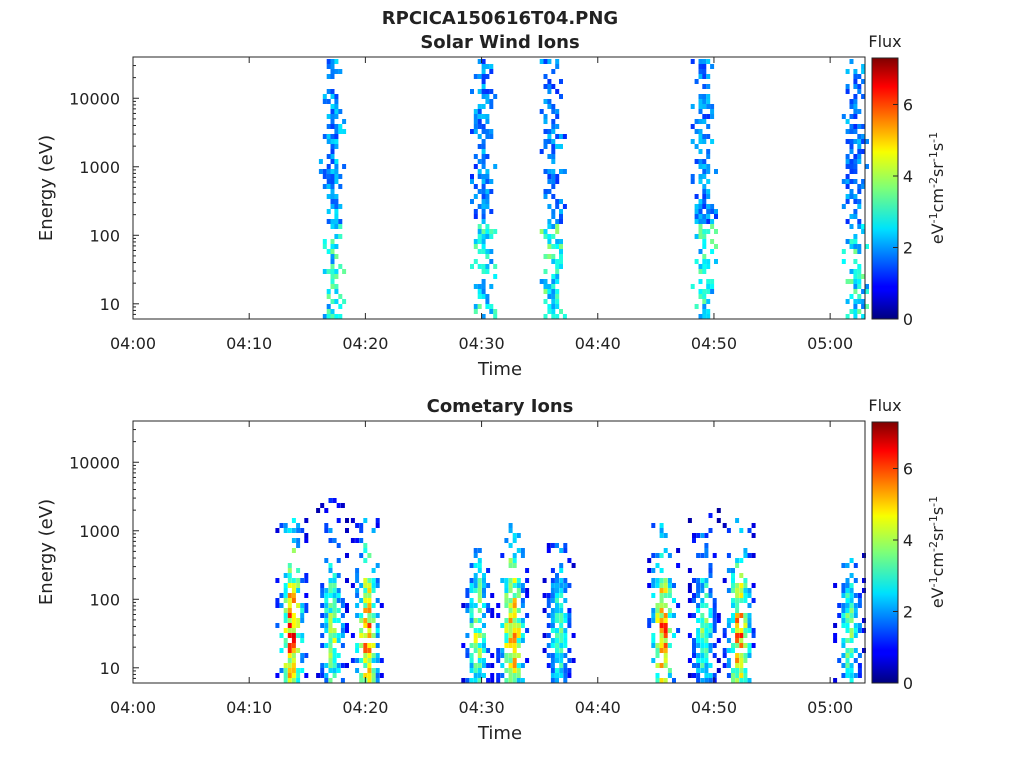  Describe the element at coordinates (46, 188) in the screenshot. I see `solar-wind-ions-y-label: Energy (eV)` at that location.